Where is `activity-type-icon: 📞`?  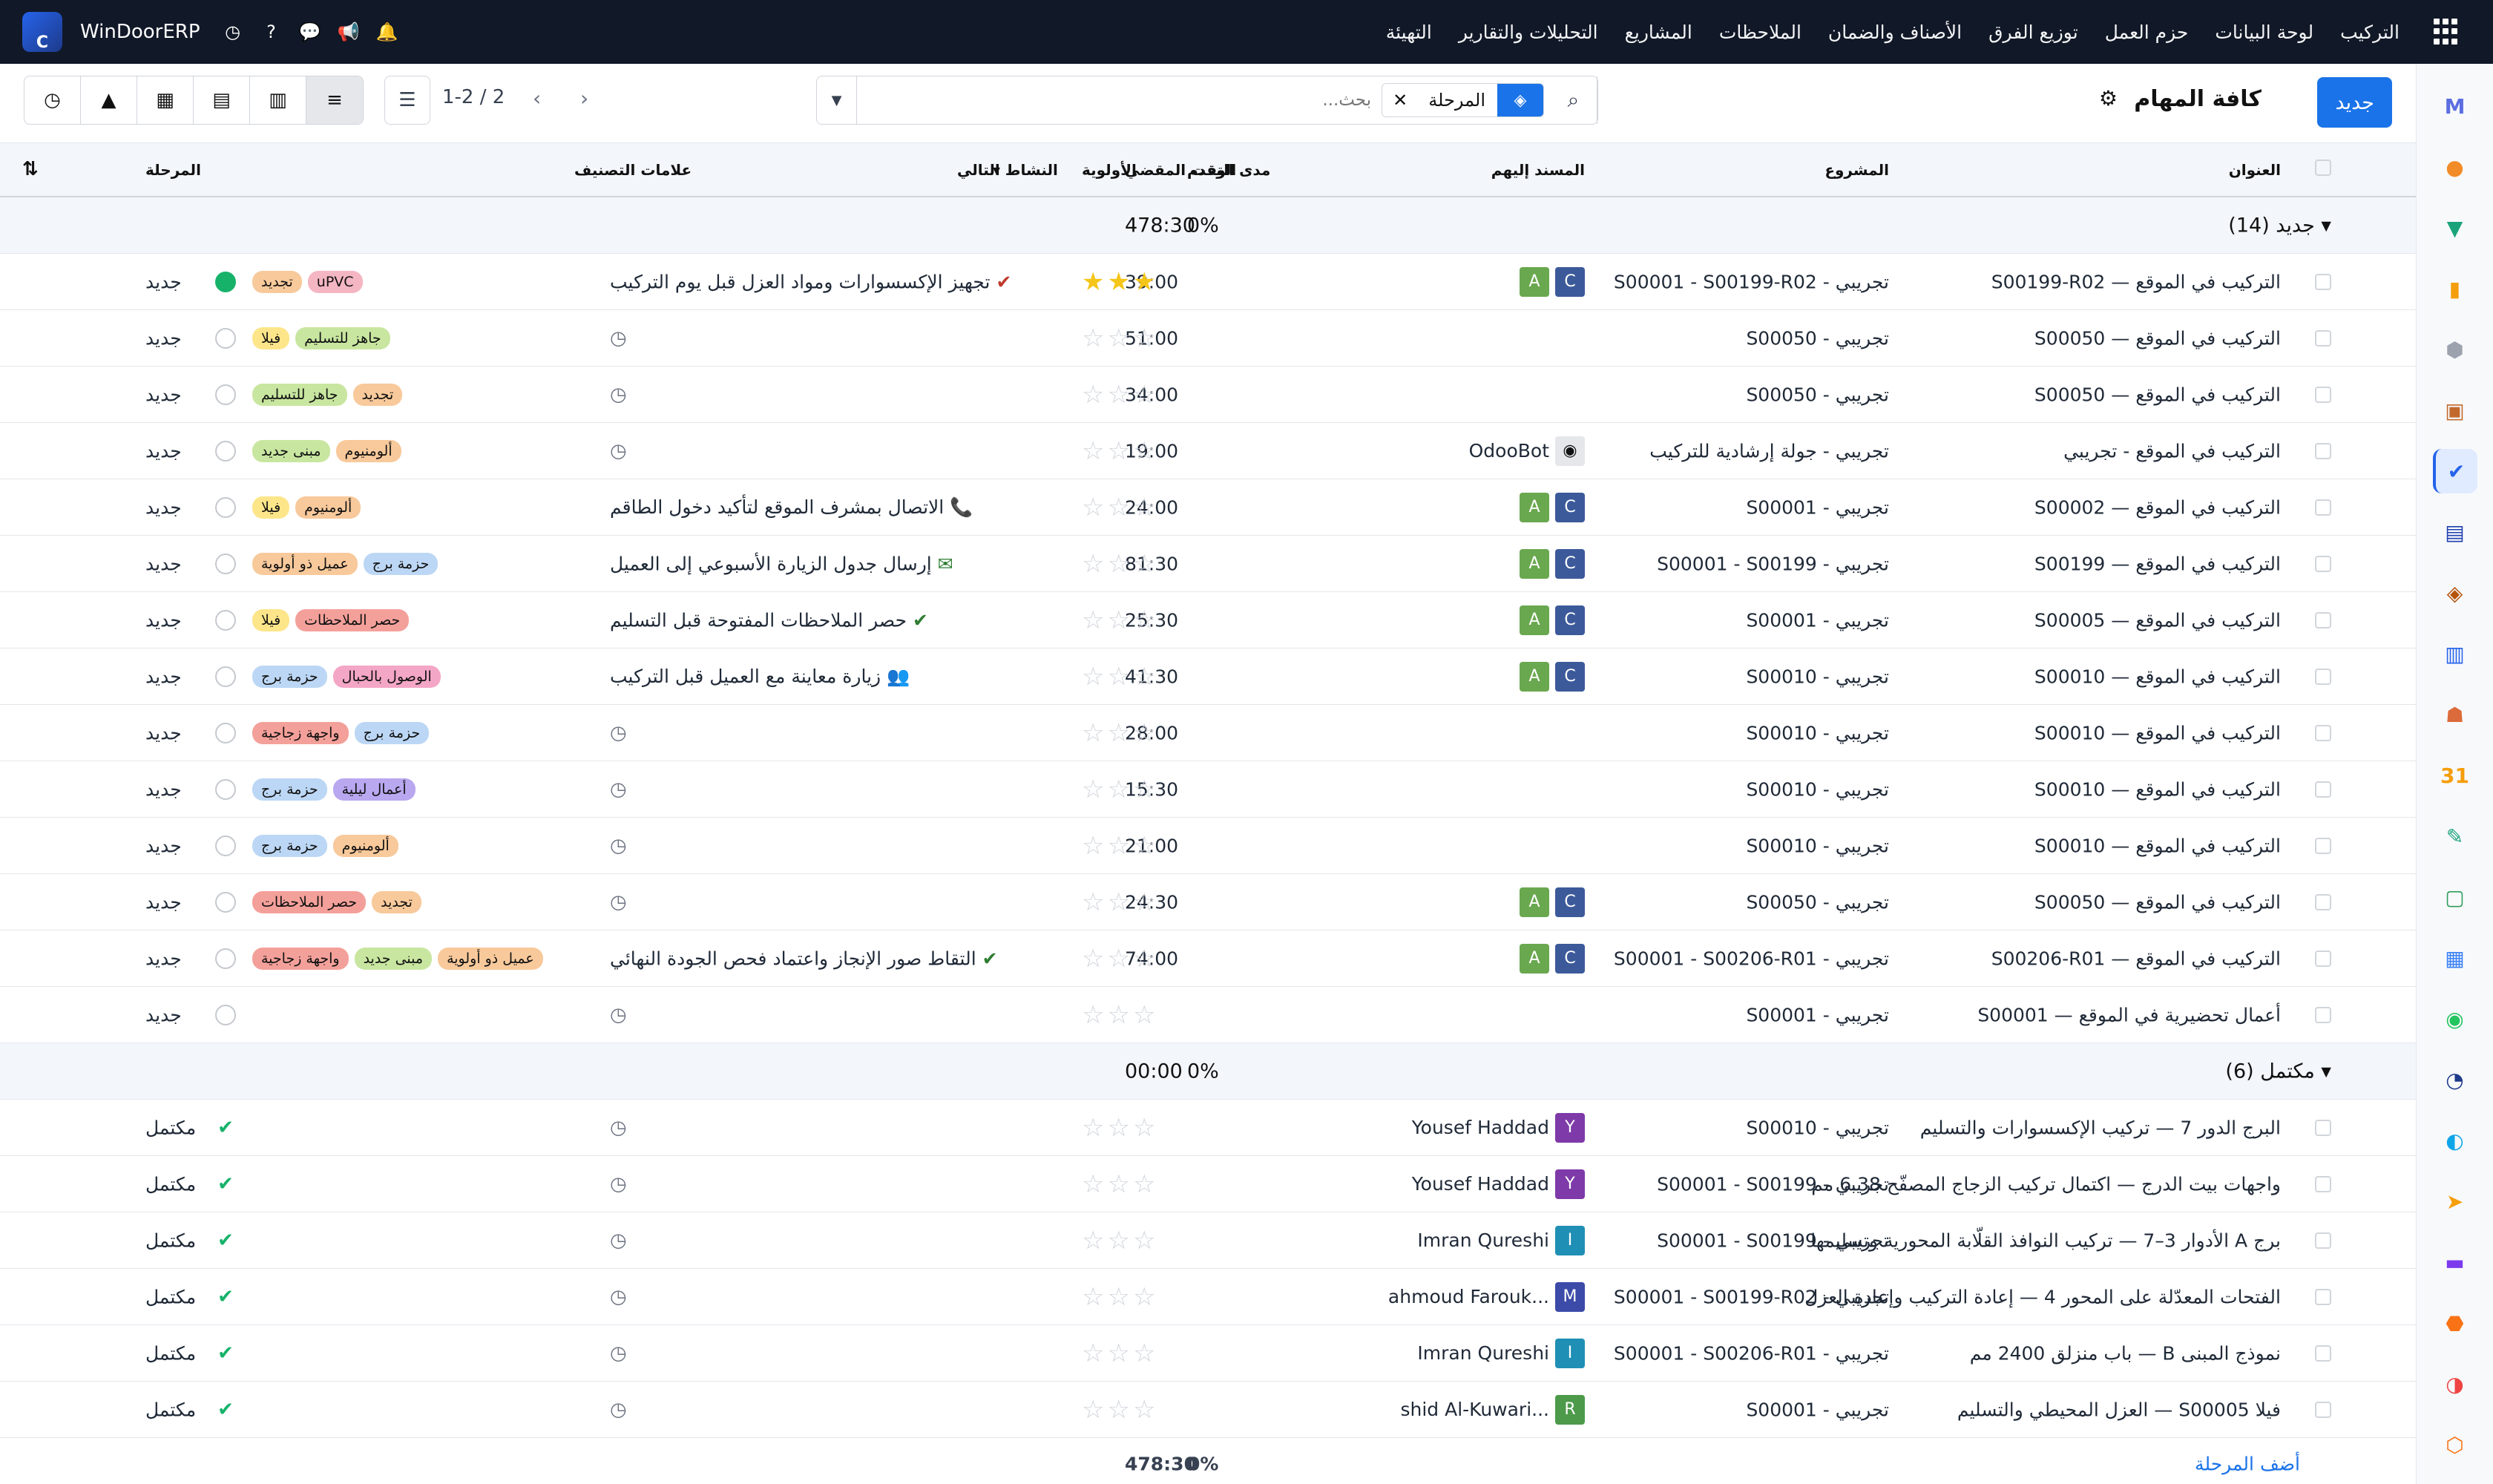
activity-type-icon: 📞 is located at coordinates (961, 507).